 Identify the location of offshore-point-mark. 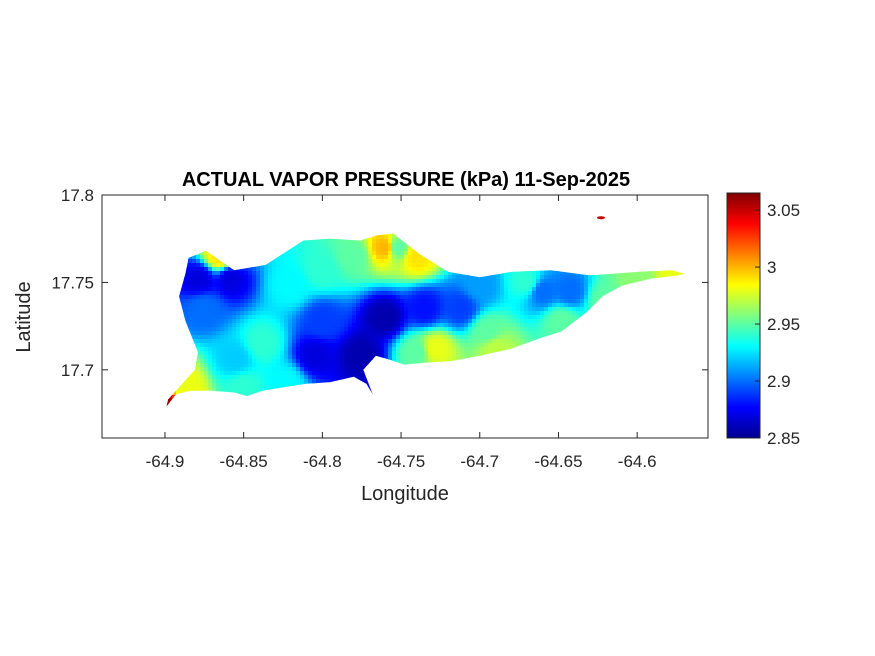
(600, 218).